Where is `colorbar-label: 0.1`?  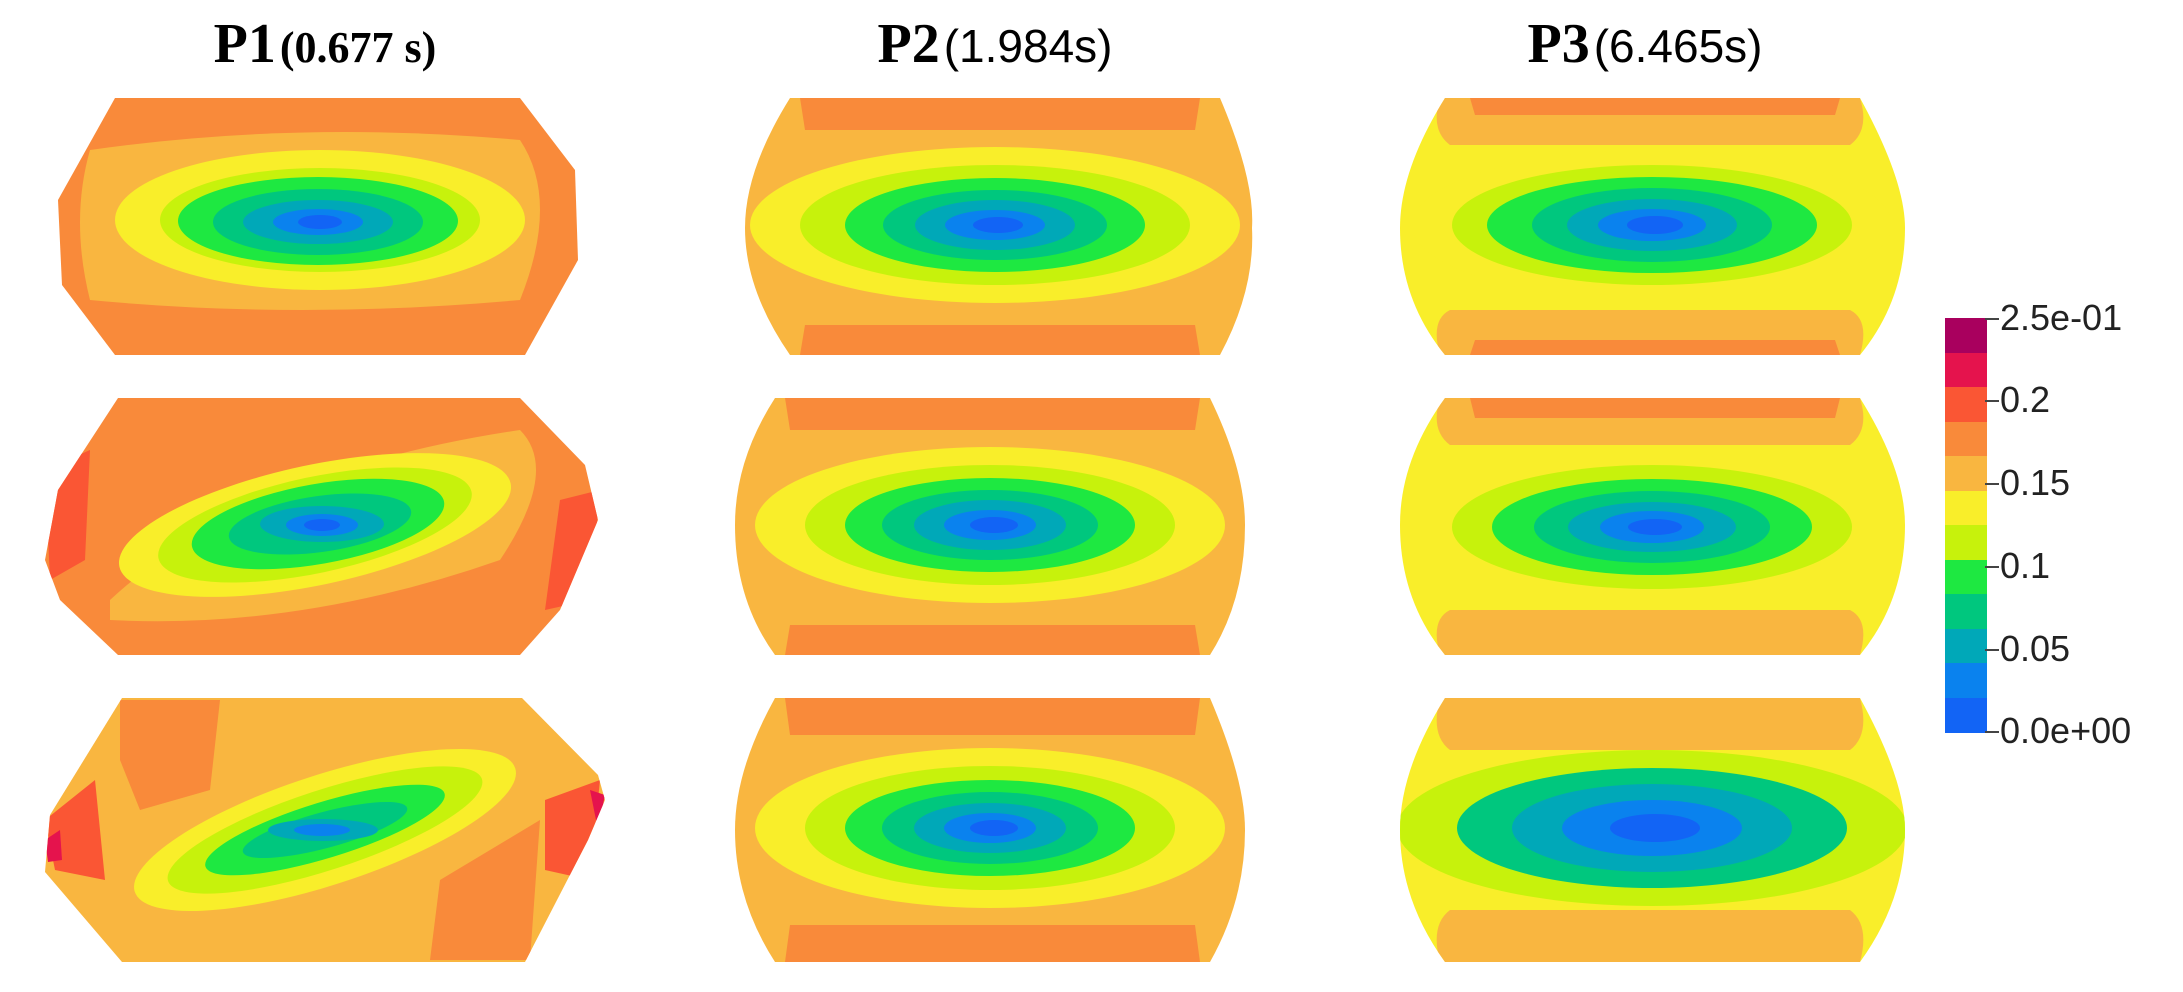
colorbar-label: 0.1 is located at coordinates (2025, 565).